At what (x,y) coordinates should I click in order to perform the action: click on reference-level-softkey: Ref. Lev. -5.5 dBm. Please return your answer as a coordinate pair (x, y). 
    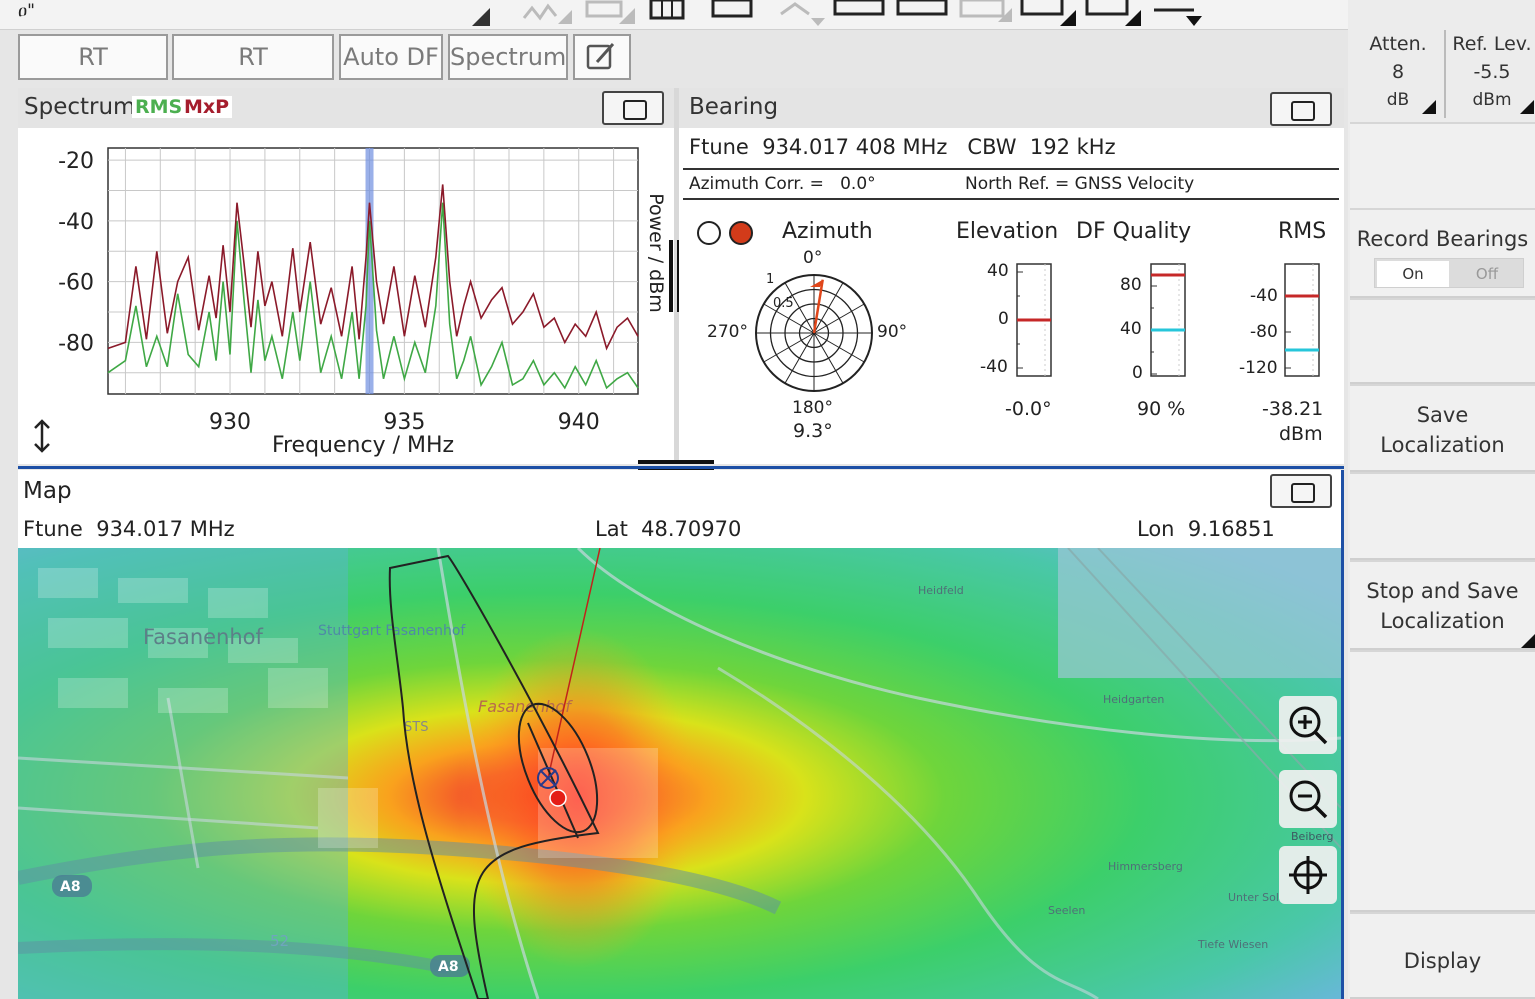
    Looking at the image, I should click on (1490, 74).